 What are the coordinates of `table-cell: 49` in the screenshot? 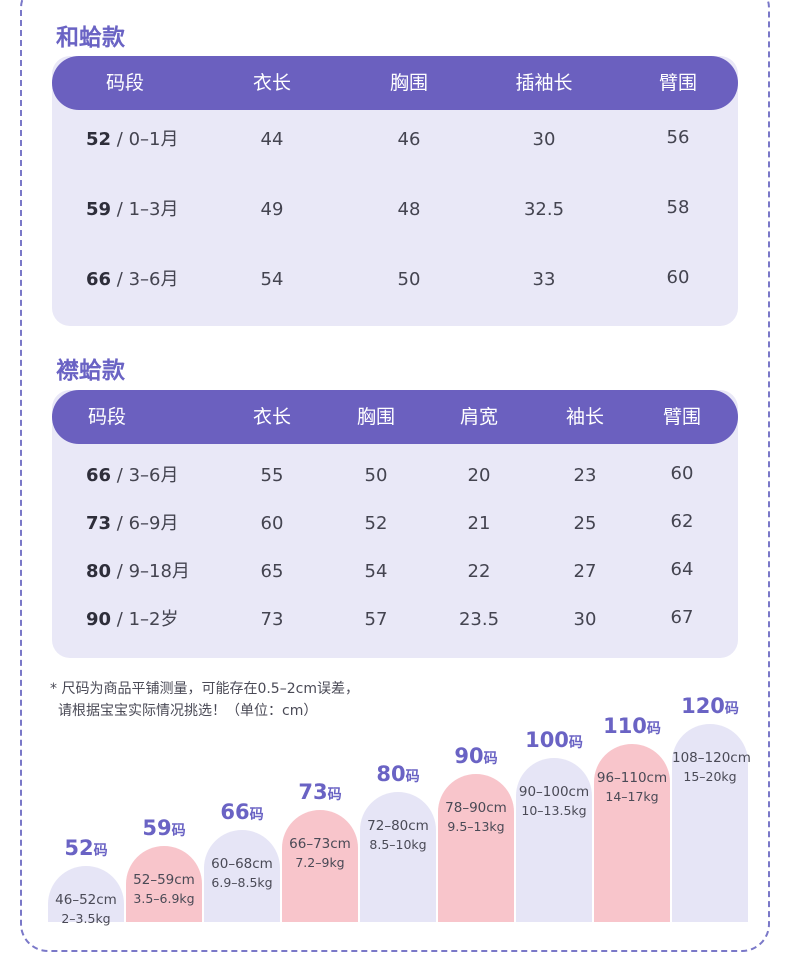 It's located at (272, 209).